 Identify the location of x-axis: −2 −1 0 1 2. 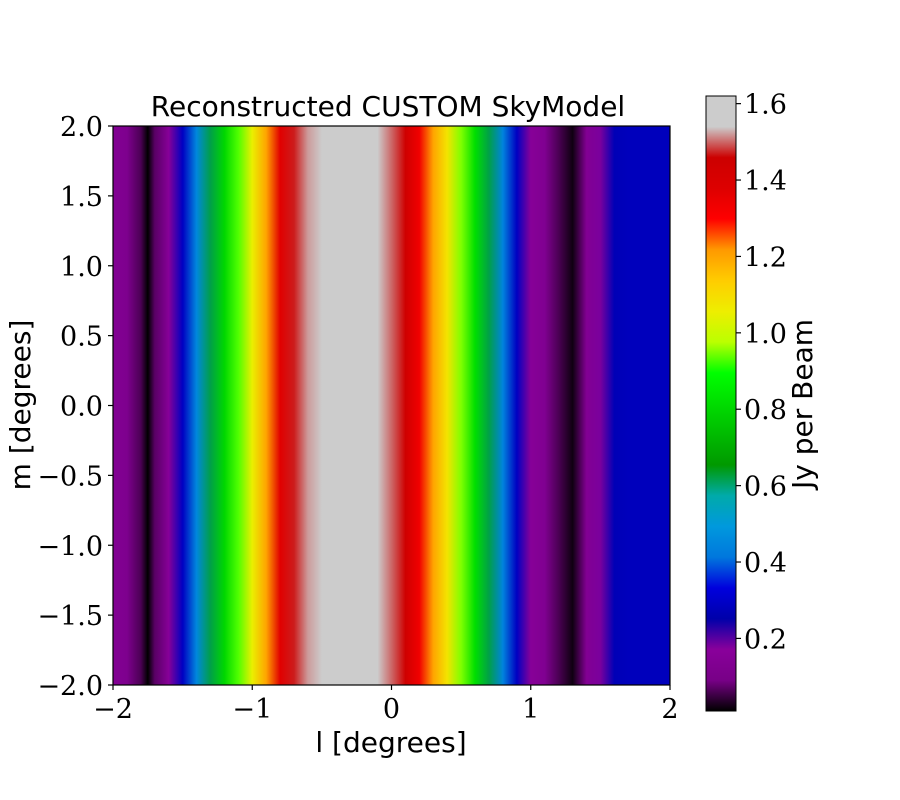
(386, 705).